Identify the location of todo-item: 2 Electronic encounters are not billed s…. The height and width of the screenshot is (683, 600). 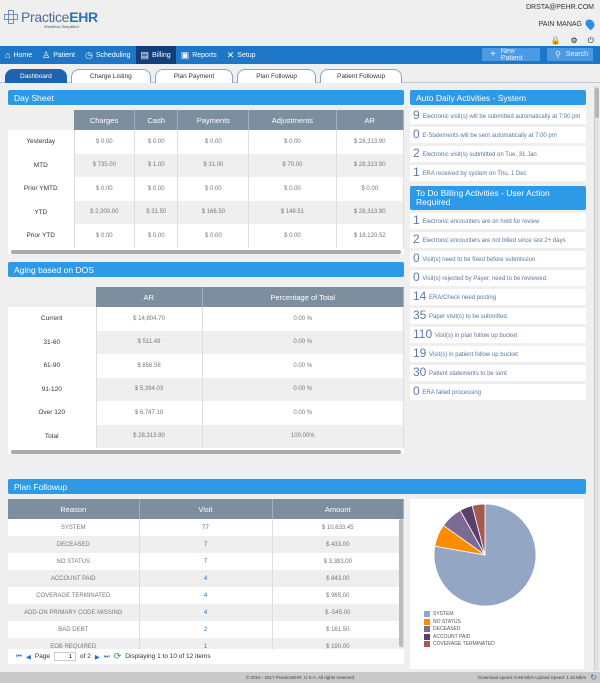
(498, 240).